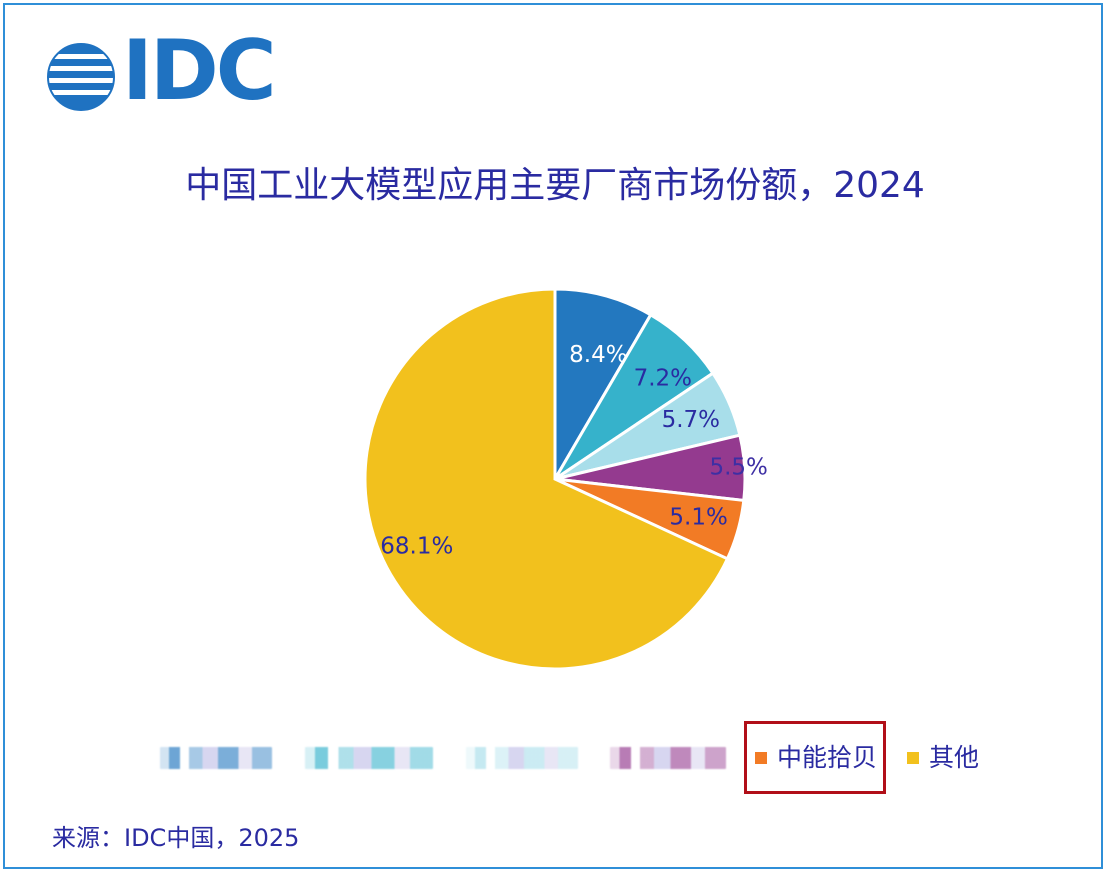 The width and height of the screenshot is (1110, 876). What do you see at coordinates (81, 77) in the screenshot?
I see `globe-icon` at bounding box center [81, 77].